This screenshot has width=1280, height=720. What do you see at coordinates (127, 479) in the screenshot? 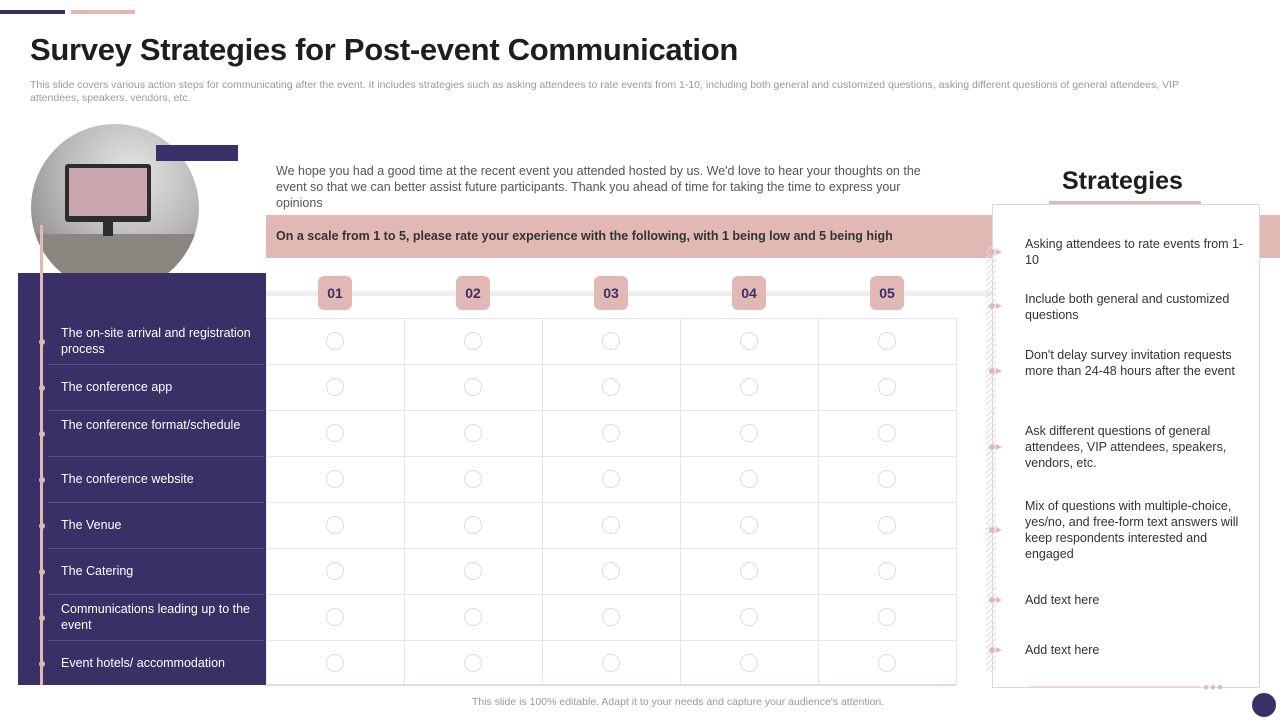
I see `survey-item-label: The conference website` at bounding box center [127, 479].